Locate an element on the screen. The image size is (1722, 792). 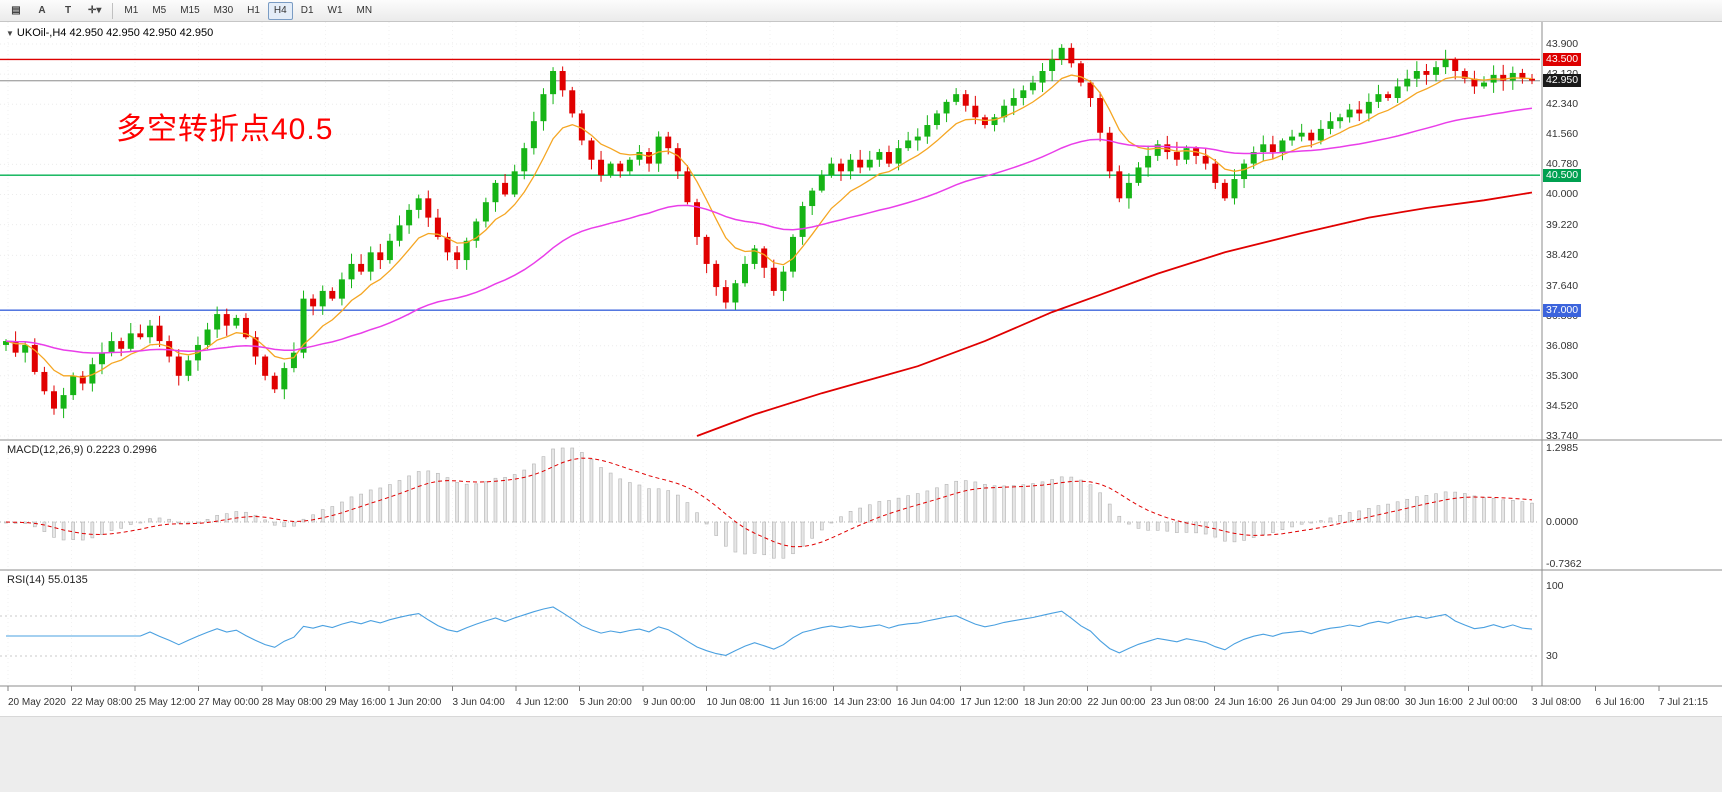
price-axis-label: 41.560 is located at coordinates (1562, 134).